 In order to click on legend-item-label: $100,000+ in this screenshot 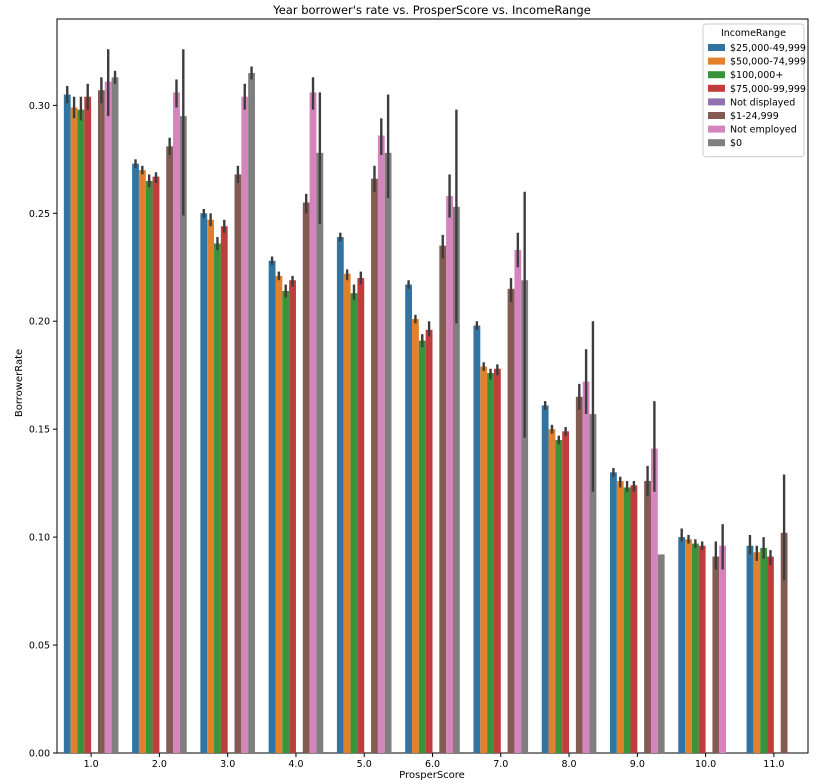, I will do `click(756, 75)`.